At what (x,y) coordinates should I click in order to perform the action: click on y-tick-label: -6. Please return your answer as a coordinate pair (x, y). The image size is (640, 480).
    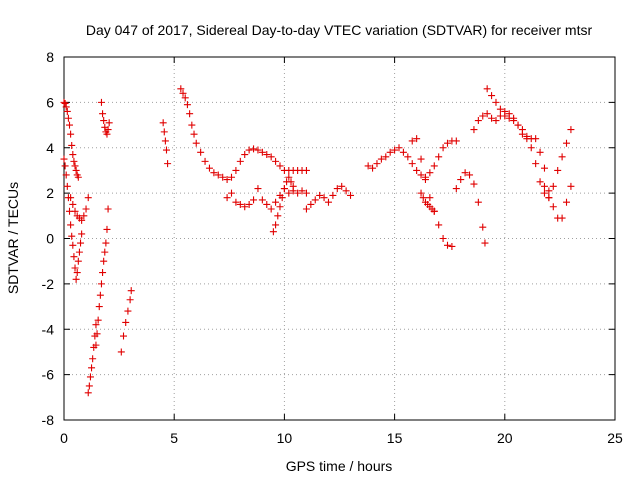
    Looking at the image, I should click on (48, 375).